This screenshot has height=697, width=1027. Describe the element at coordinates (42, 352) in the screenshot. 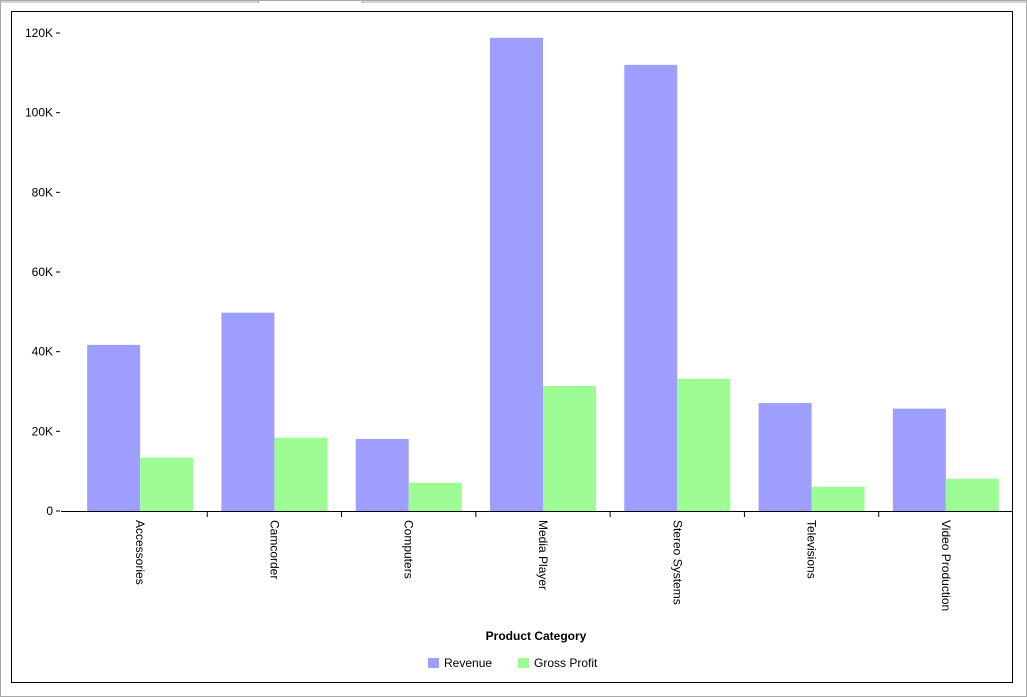

I see `y-tick-label-40k: 40K` at that location.